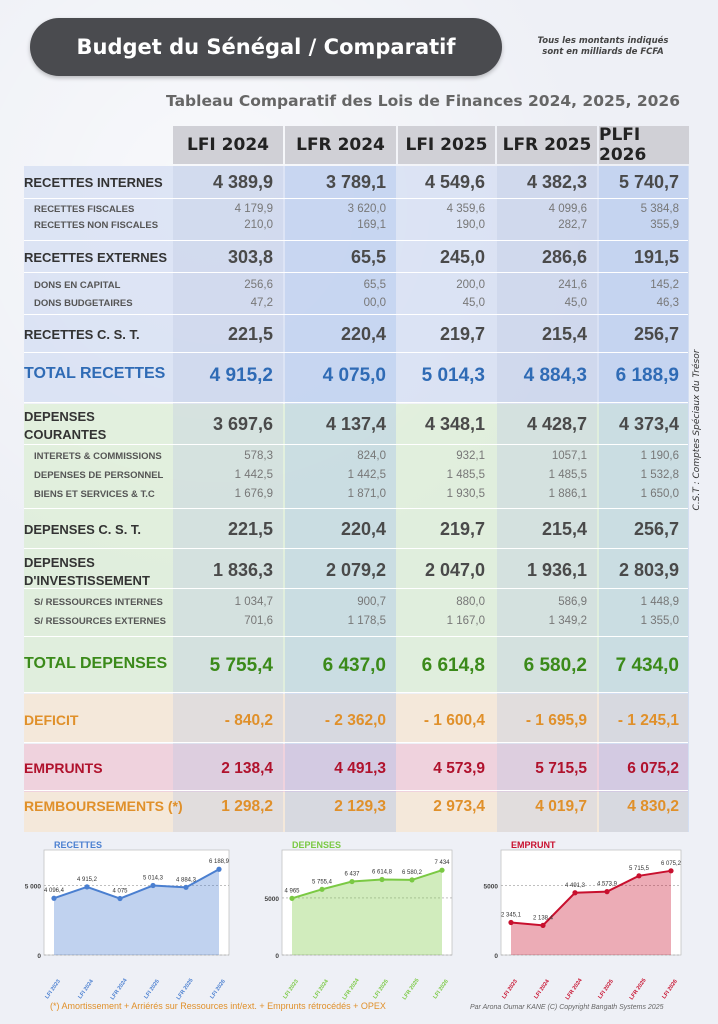 The height and width of the screenshot is (1024, 718). What do you see at coordinates (465, 494) in the screenshot?
I see `biens-services-value: 1 930,5` at bounding box center [465, 494].